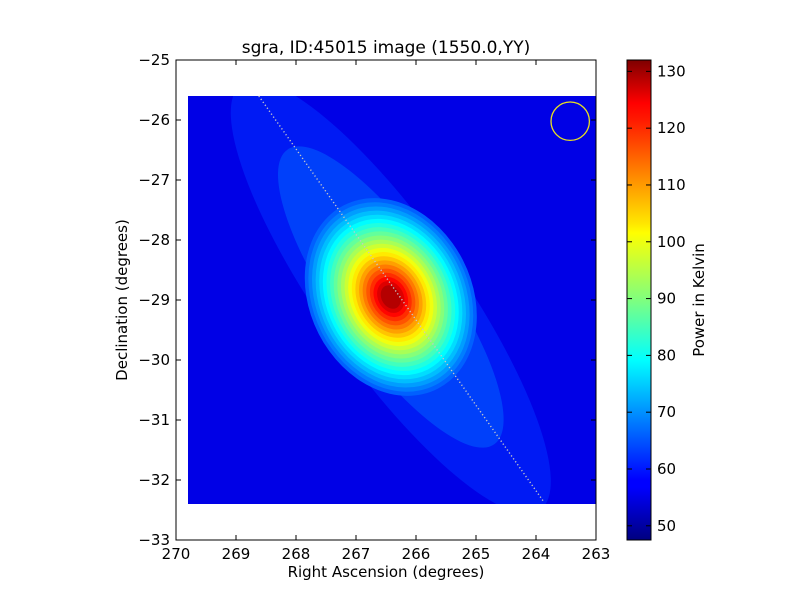  Describe the element at coordinates (666, 526) in the screenshot. I see `colorbar-tick-label: 50` at that location.